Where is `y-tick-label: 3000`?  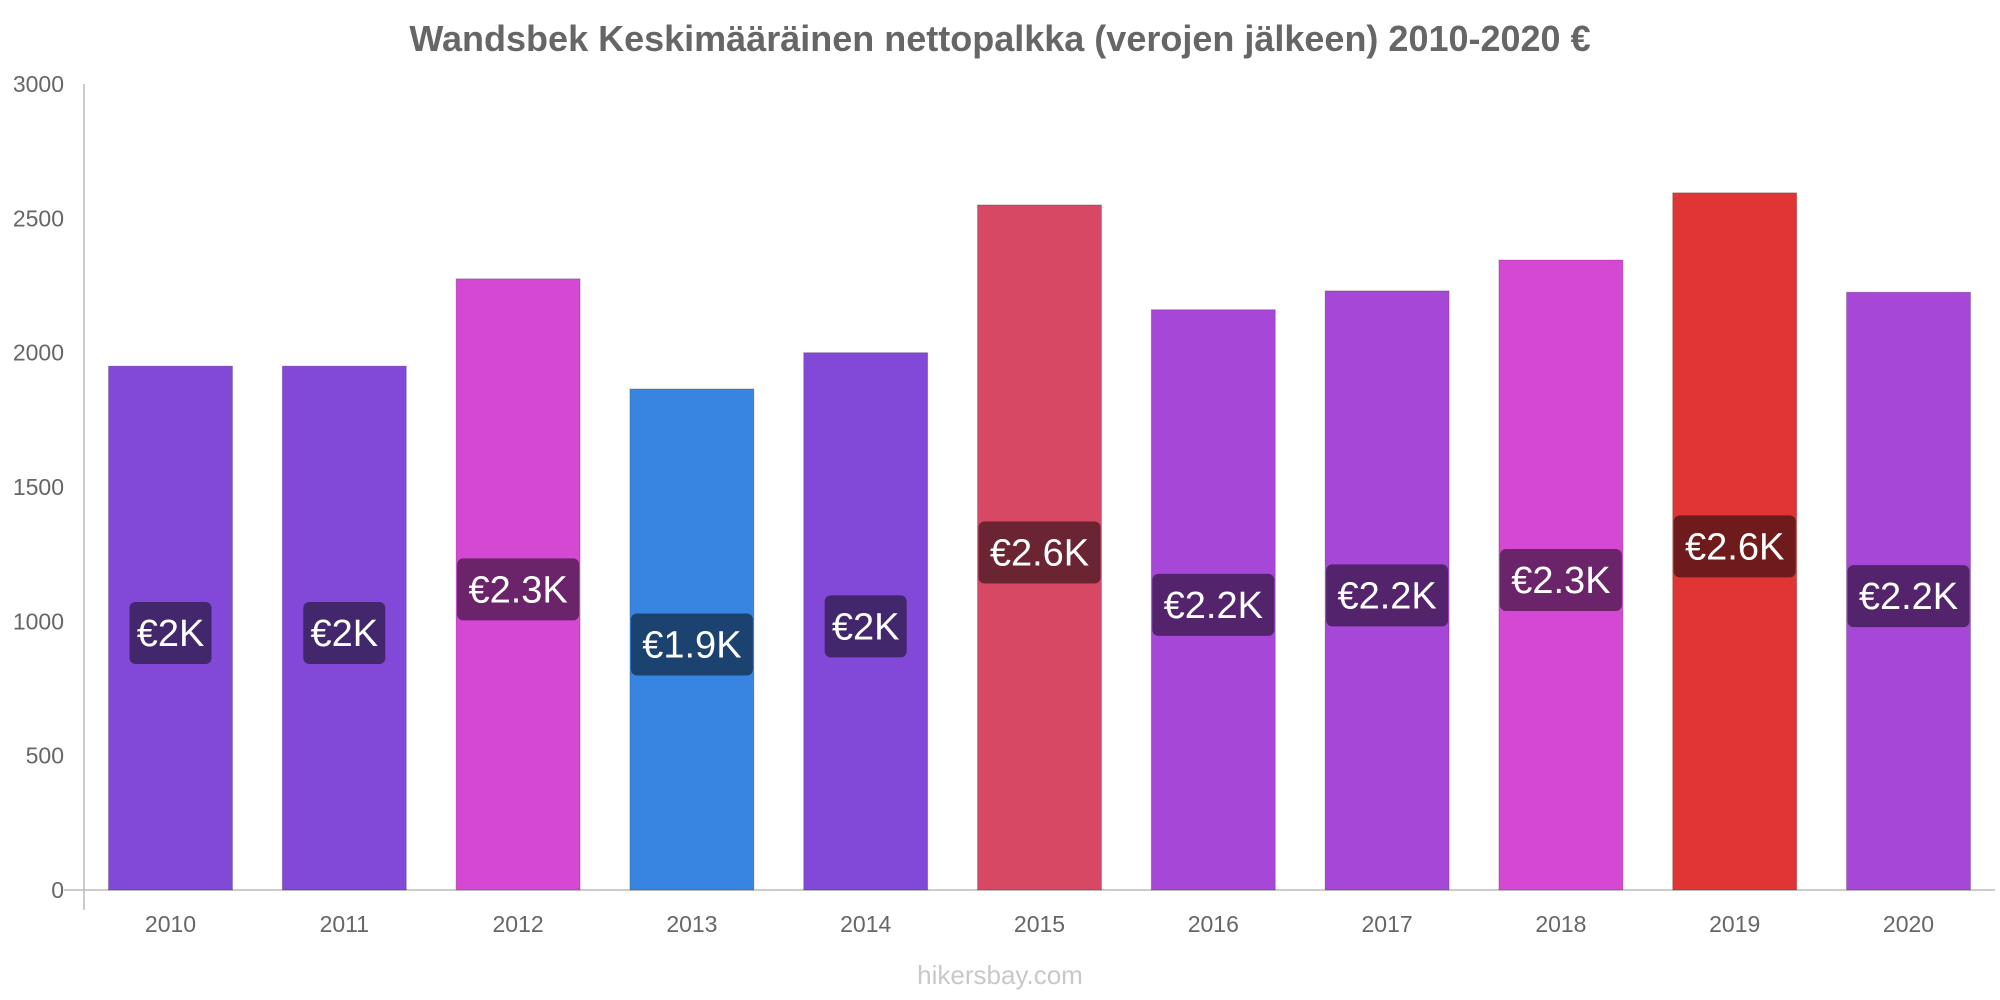 y-tick-label: 3000 is located at coordinates (38, 84).